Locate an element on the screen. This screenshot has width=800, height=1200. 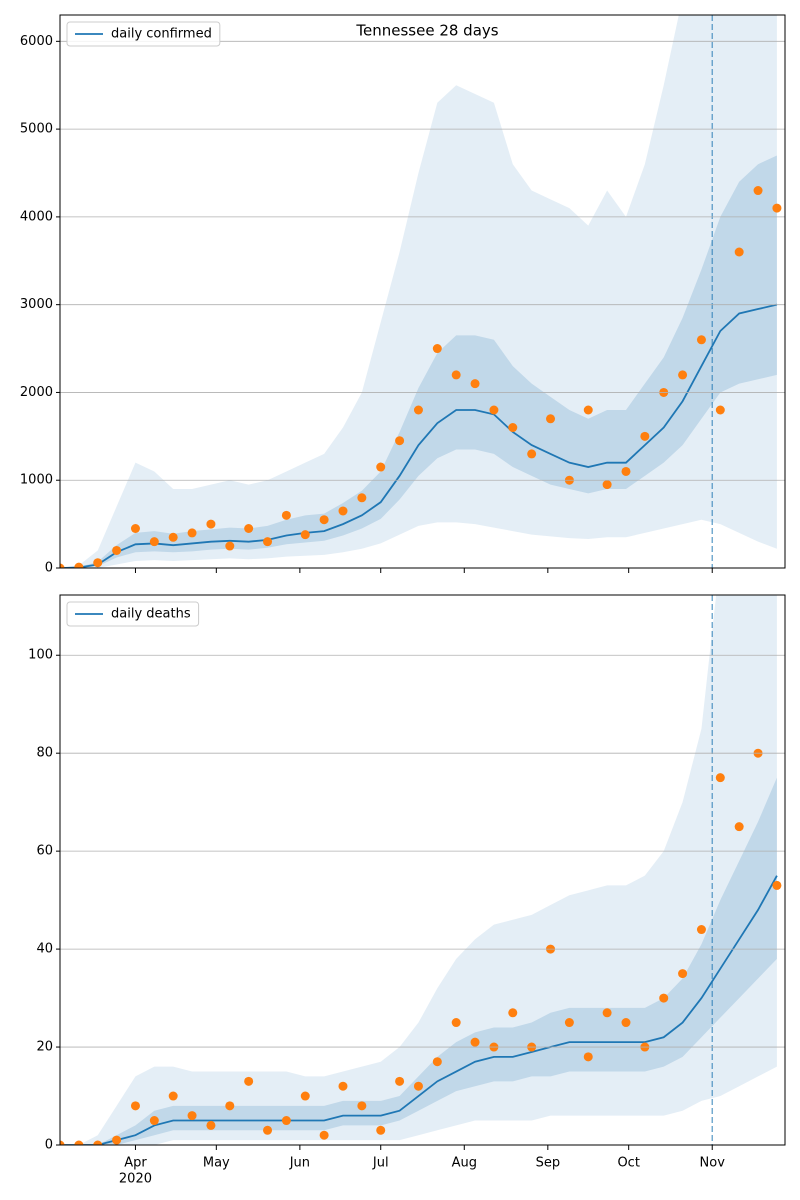
y-tick-label: 100 is located at coordinates (40, 655).